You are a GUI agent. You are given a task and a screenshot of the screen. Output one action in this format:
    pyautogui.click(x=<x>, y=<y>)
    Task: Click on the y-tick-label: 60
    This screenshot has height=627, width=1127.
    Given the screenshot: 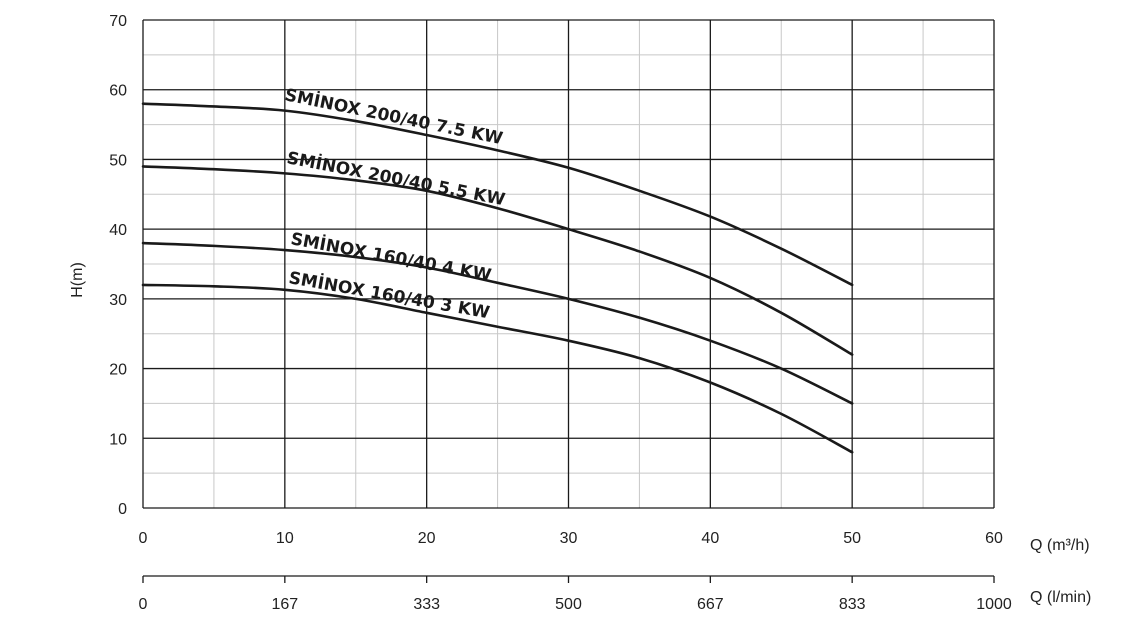 What is the action you would take?
    pyautogui.click(x=118, y=91)
    